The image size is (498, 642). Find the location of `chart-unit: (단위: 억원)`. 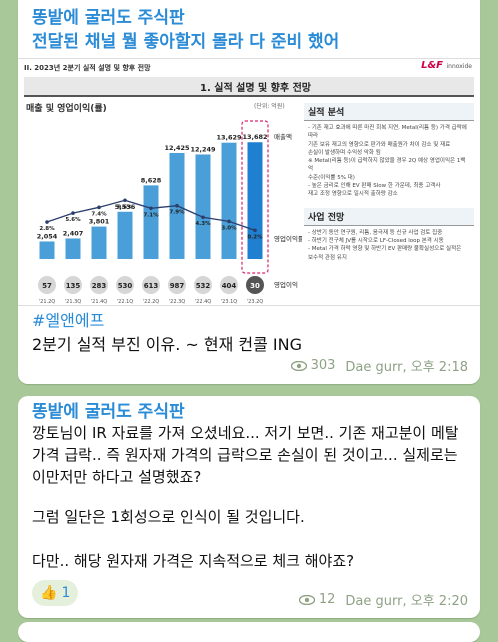

chart-unit: (단위: 억원) is located at coordinates (269, 106).